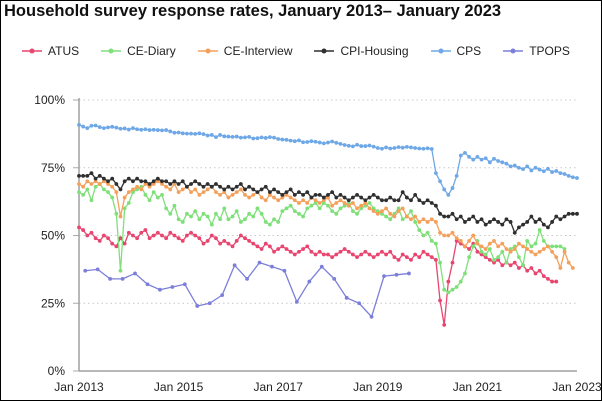  What do you see at coordinates (50, 51) in the screenshot?
I see `legend-item: ATUS` at bounding box center [50, 51].